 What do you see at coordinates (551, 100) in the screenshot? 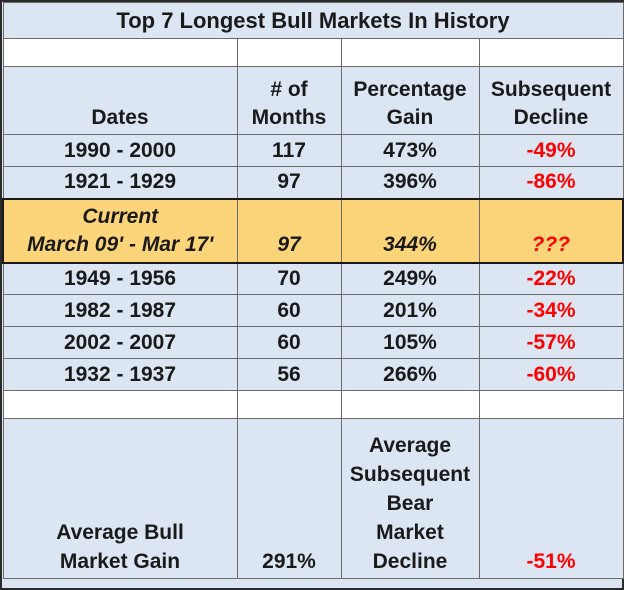
I see `header-decline: Subsequent Decline` at bounding box center [551, 100].